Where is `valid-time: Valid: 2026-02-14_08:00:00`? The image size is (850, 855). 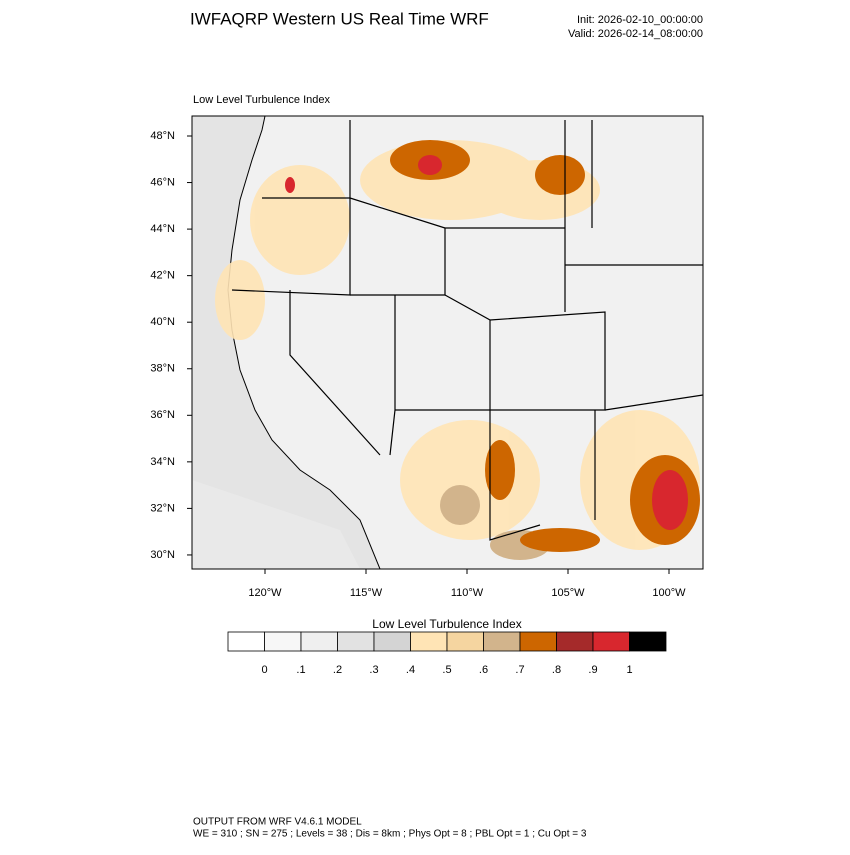 valid-time: Valid: 2026-02-14_08:00:00 is located at coordinates (635, 34).